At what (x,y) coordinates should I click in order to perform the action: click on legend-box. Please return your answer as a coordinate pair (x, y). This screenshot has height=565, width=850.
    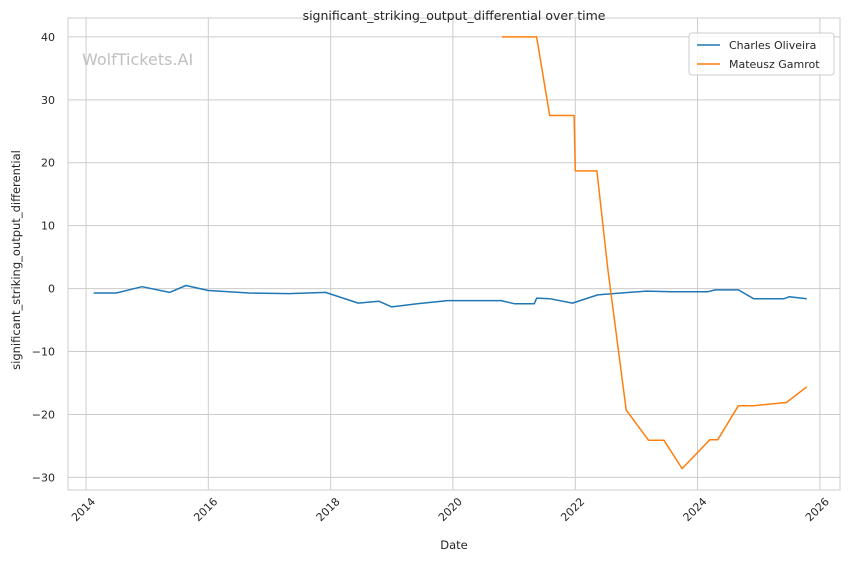
    Looking at the image, I should click on (761, 54).